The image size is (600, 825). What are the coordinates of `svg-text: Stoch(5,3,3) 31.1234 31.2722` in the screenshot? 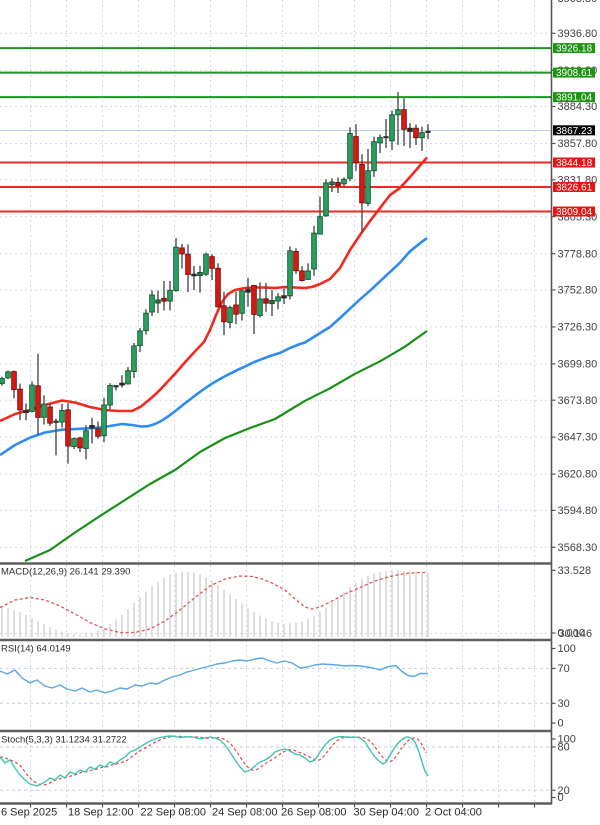 It's located at (64, 740).